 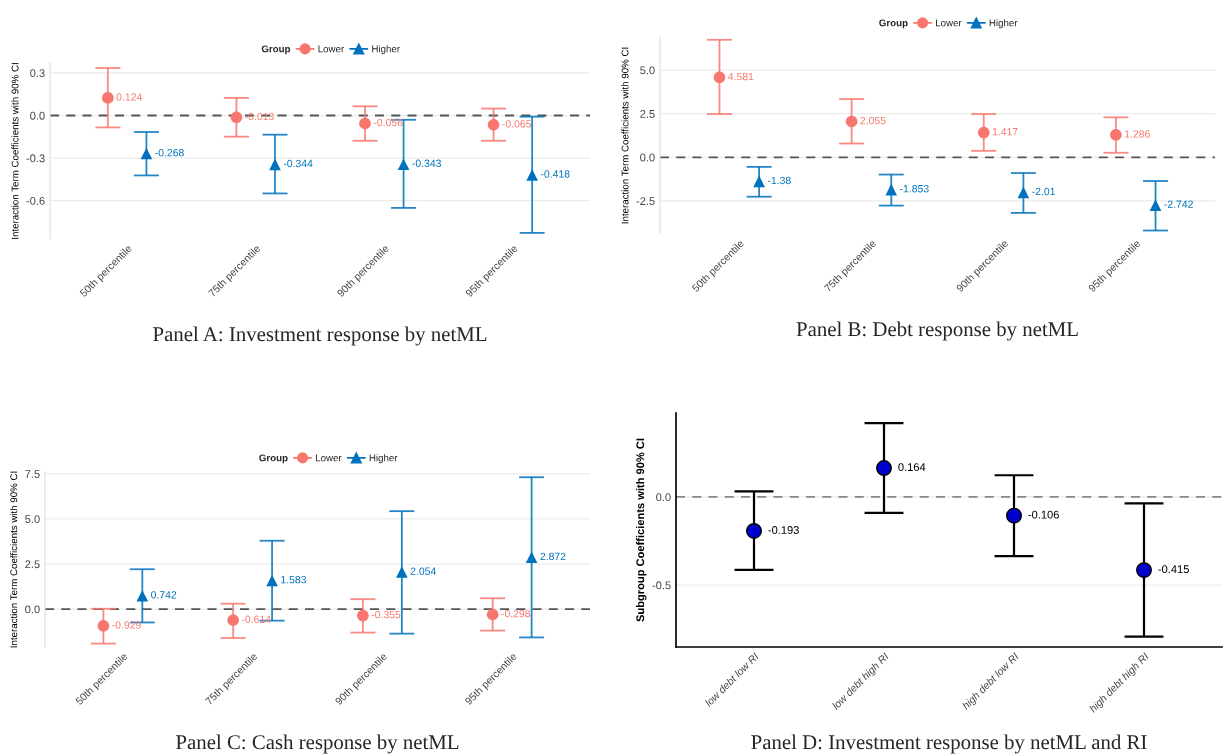 What do you see at coordinates (1043, 191) in the screenshot?
I see `data-label: -2.01` at bounding box center [1043, 191].